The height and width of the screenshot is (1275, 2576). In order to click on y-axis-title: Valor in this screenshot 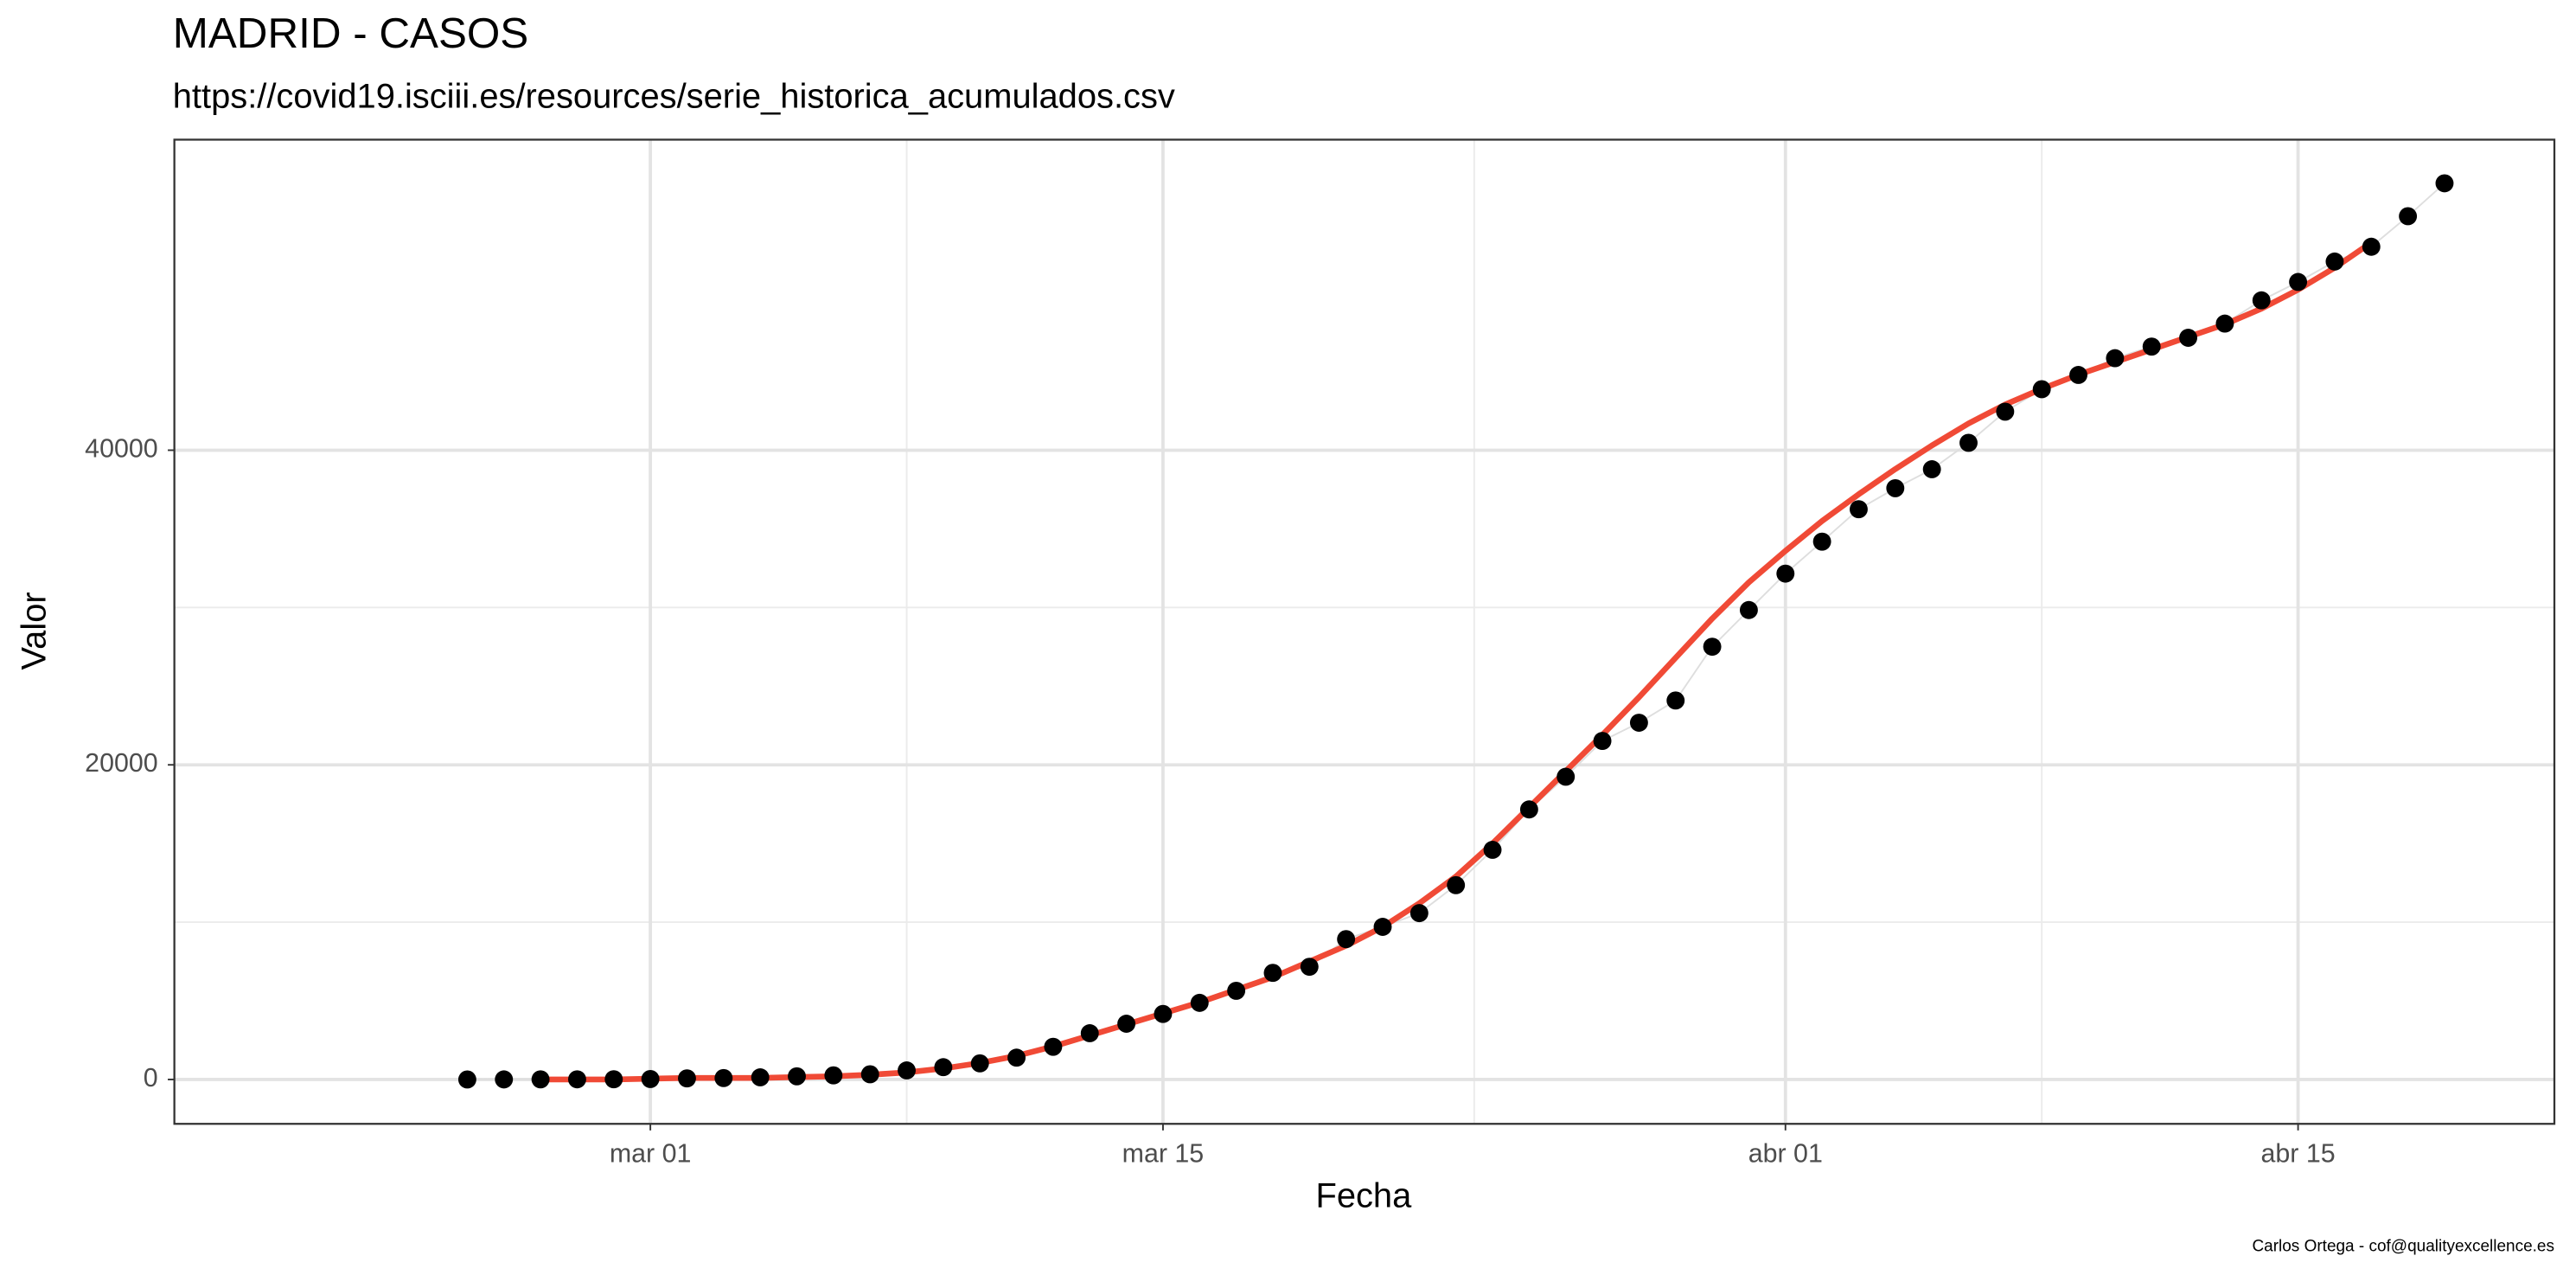, I will do `click(35, 631)`.